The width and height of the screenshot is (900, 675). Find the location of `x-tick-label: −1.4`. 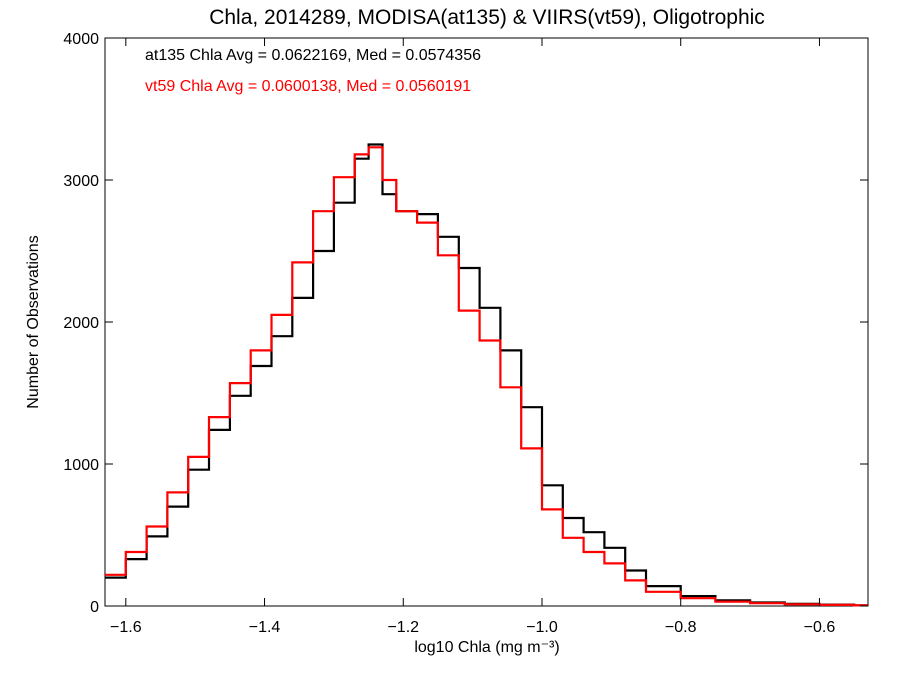

x-tick-label: −1.4 is located at coordinates (265, 627).